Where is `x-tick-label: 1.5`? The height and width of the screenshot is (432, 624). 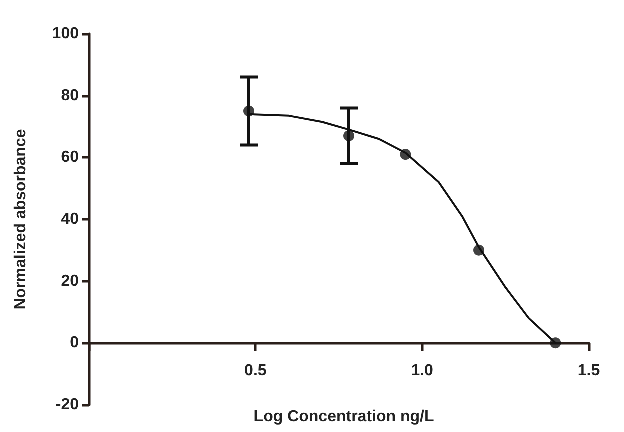
x-tick-label: 1.5 is located at coordinates (589, 371).